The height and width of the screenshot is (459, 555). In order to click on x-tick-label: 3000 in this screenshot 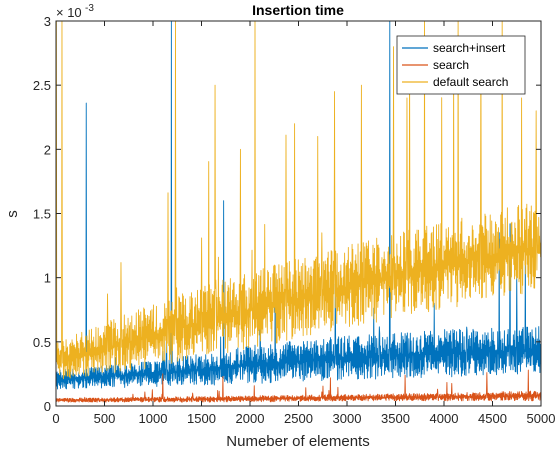, I will do `click(347, 418)`.